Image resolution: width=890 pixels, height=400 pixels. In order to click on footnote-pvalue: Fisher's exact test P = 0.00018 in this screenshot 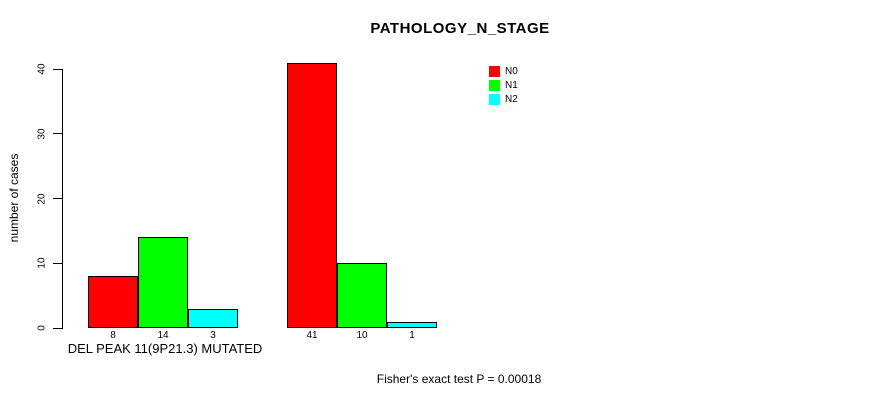, I will do `click(459, 379)`.